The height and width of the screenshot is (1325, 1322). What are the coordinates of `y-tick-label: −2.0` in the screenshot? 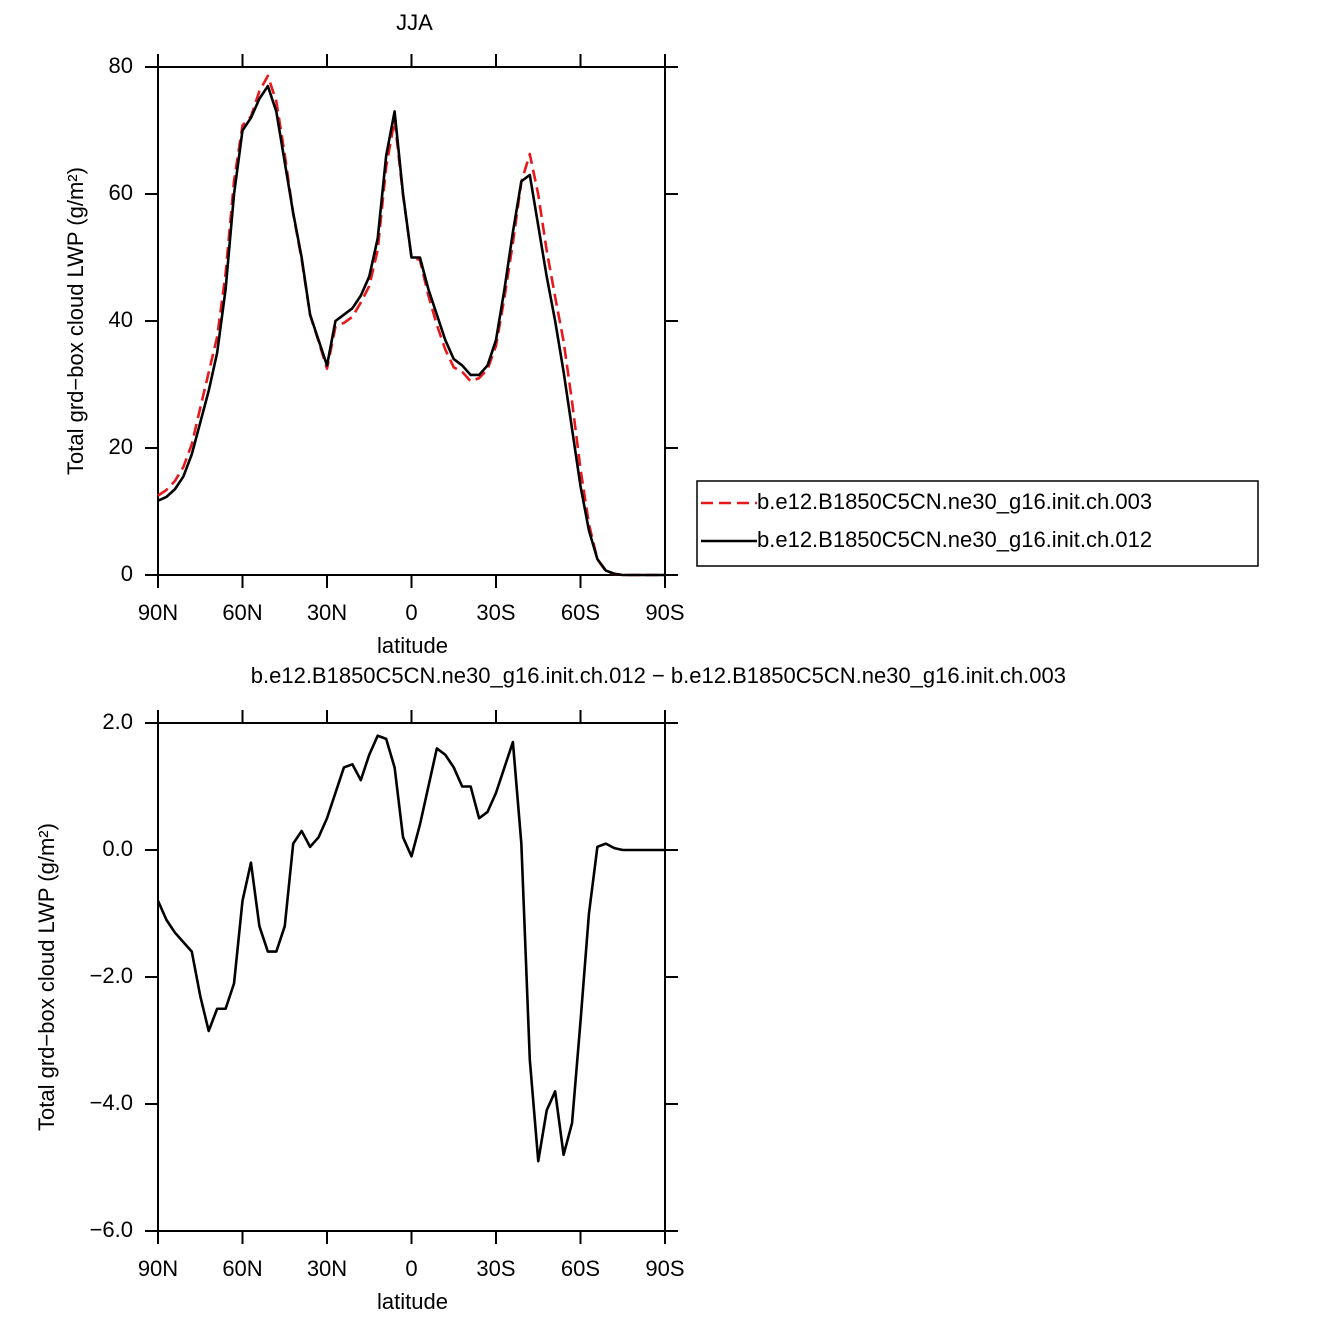 It's located at (111, 975).